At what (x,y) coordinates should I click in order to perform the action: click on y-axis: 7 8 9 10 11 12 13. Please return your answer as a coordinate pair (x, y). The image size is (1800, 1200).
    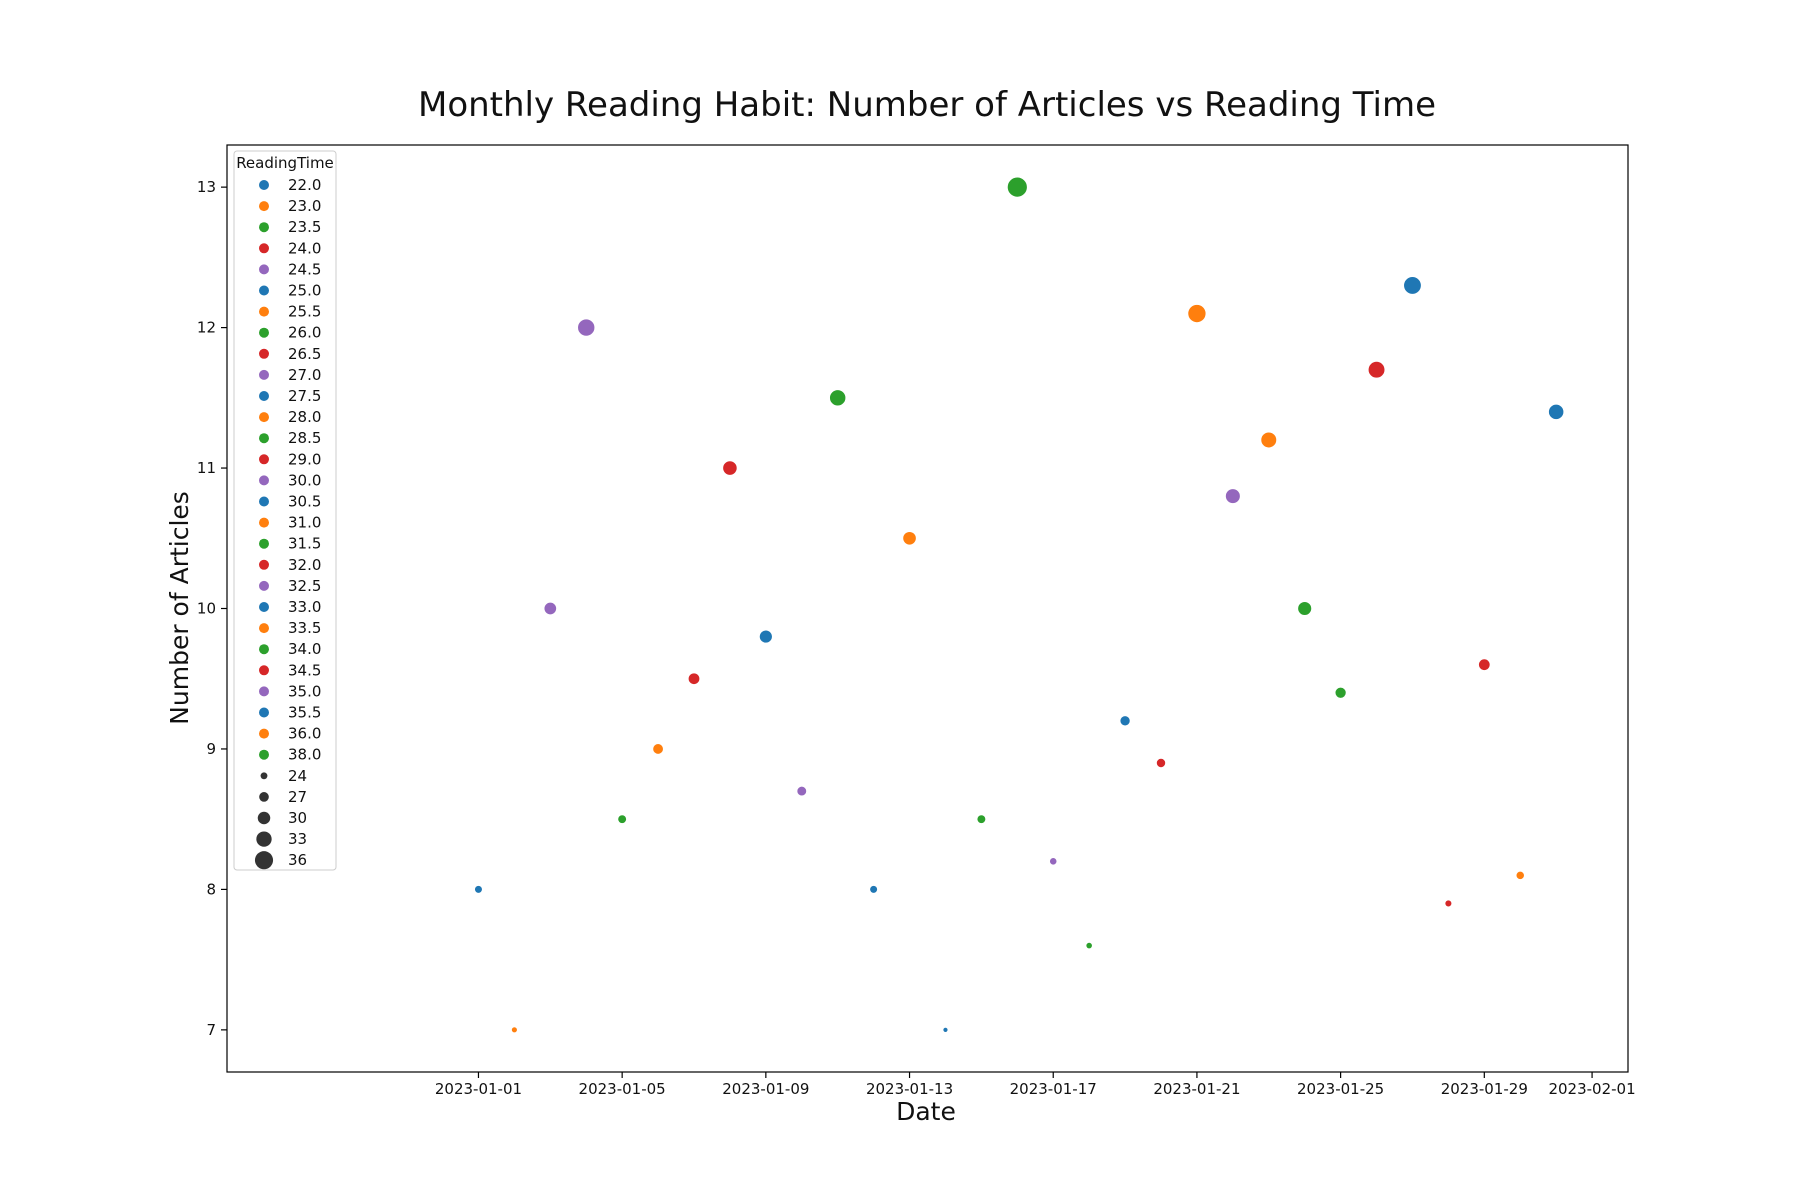
    Looking at the image, I should click on (212, 608).